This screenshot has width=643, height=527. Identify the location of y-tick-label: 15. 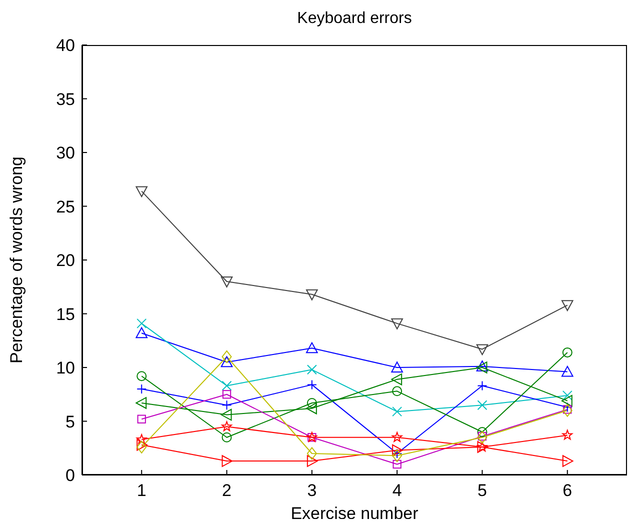
(65, 314).